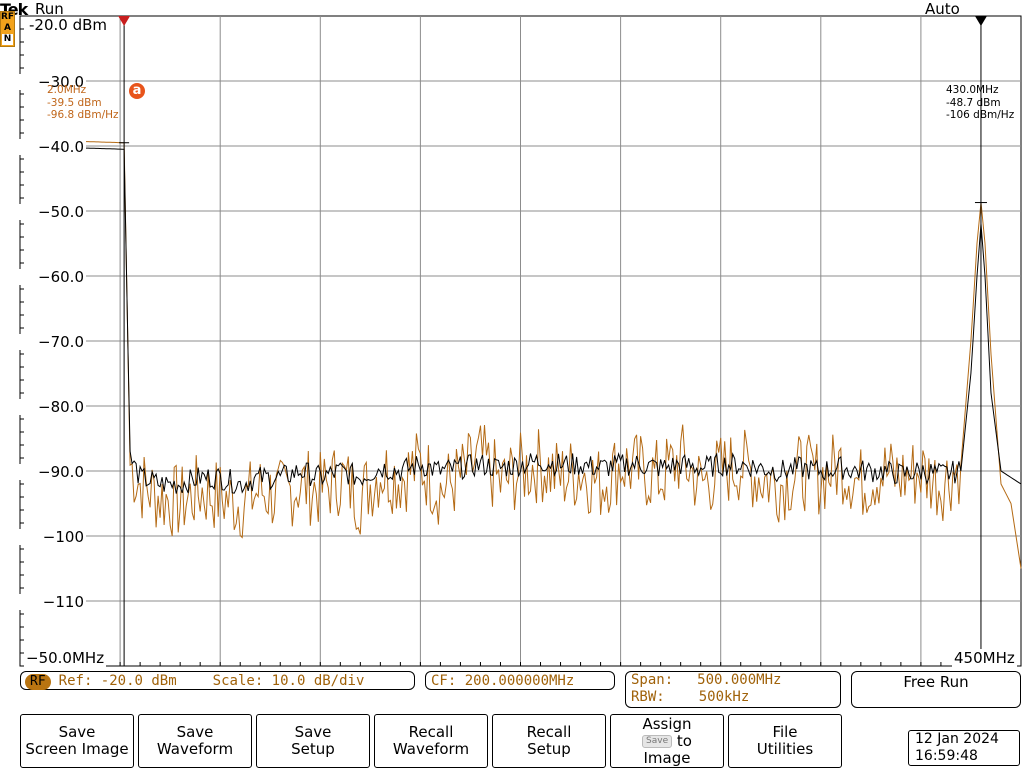 This screenshot has height=768, width=1024. What do you see at coordinates (648, 697) in the screenshot?
I see `rbw-label: RBW:` at bounding box center [648, 697].